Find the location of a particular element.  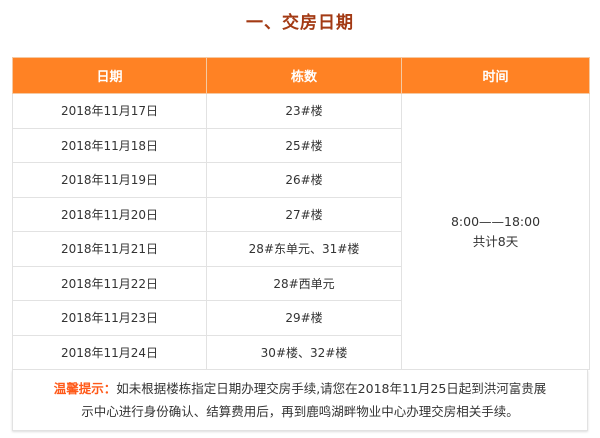

title-text: 一、交房日期 is located at coordinates (300, 23).